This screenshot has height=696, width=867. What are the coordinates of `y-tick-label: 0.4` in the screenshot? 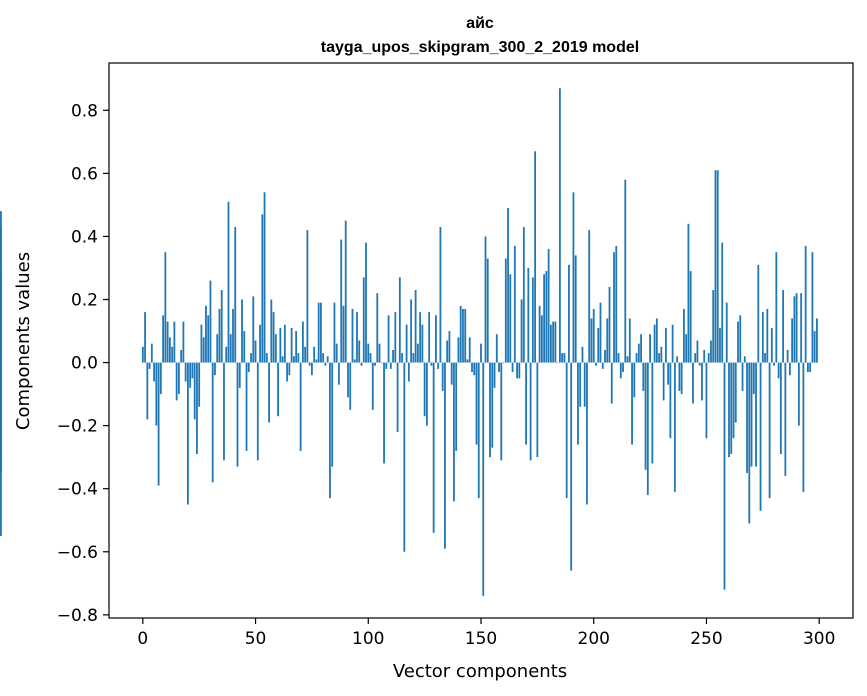 It's located at (84, 237).